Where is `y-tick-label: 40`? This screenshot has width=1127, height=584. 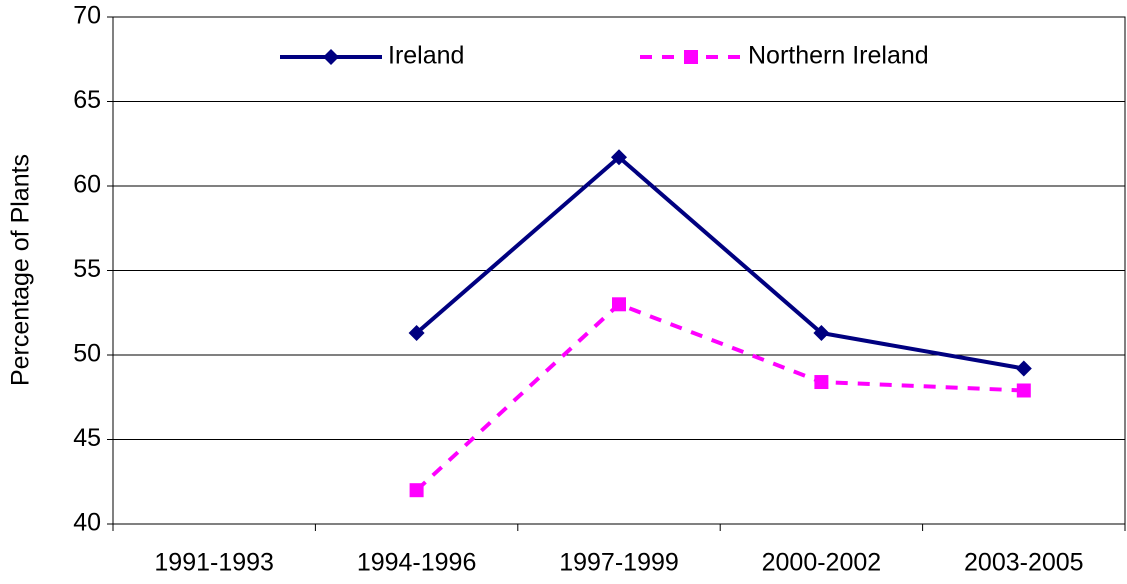
y-tick-label: 40 is located at coordinates (87, 523).